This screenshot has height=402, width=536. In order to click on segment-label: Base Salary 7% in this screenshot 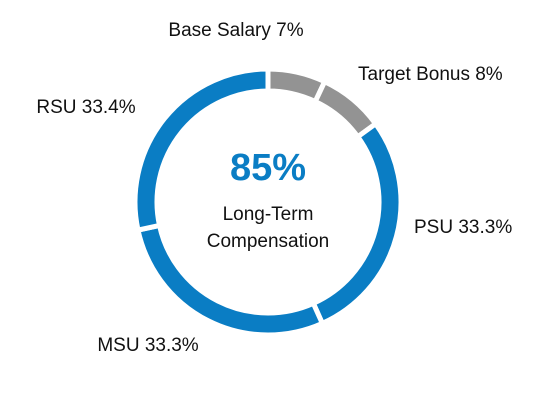, I will do `click(235, 30)`.